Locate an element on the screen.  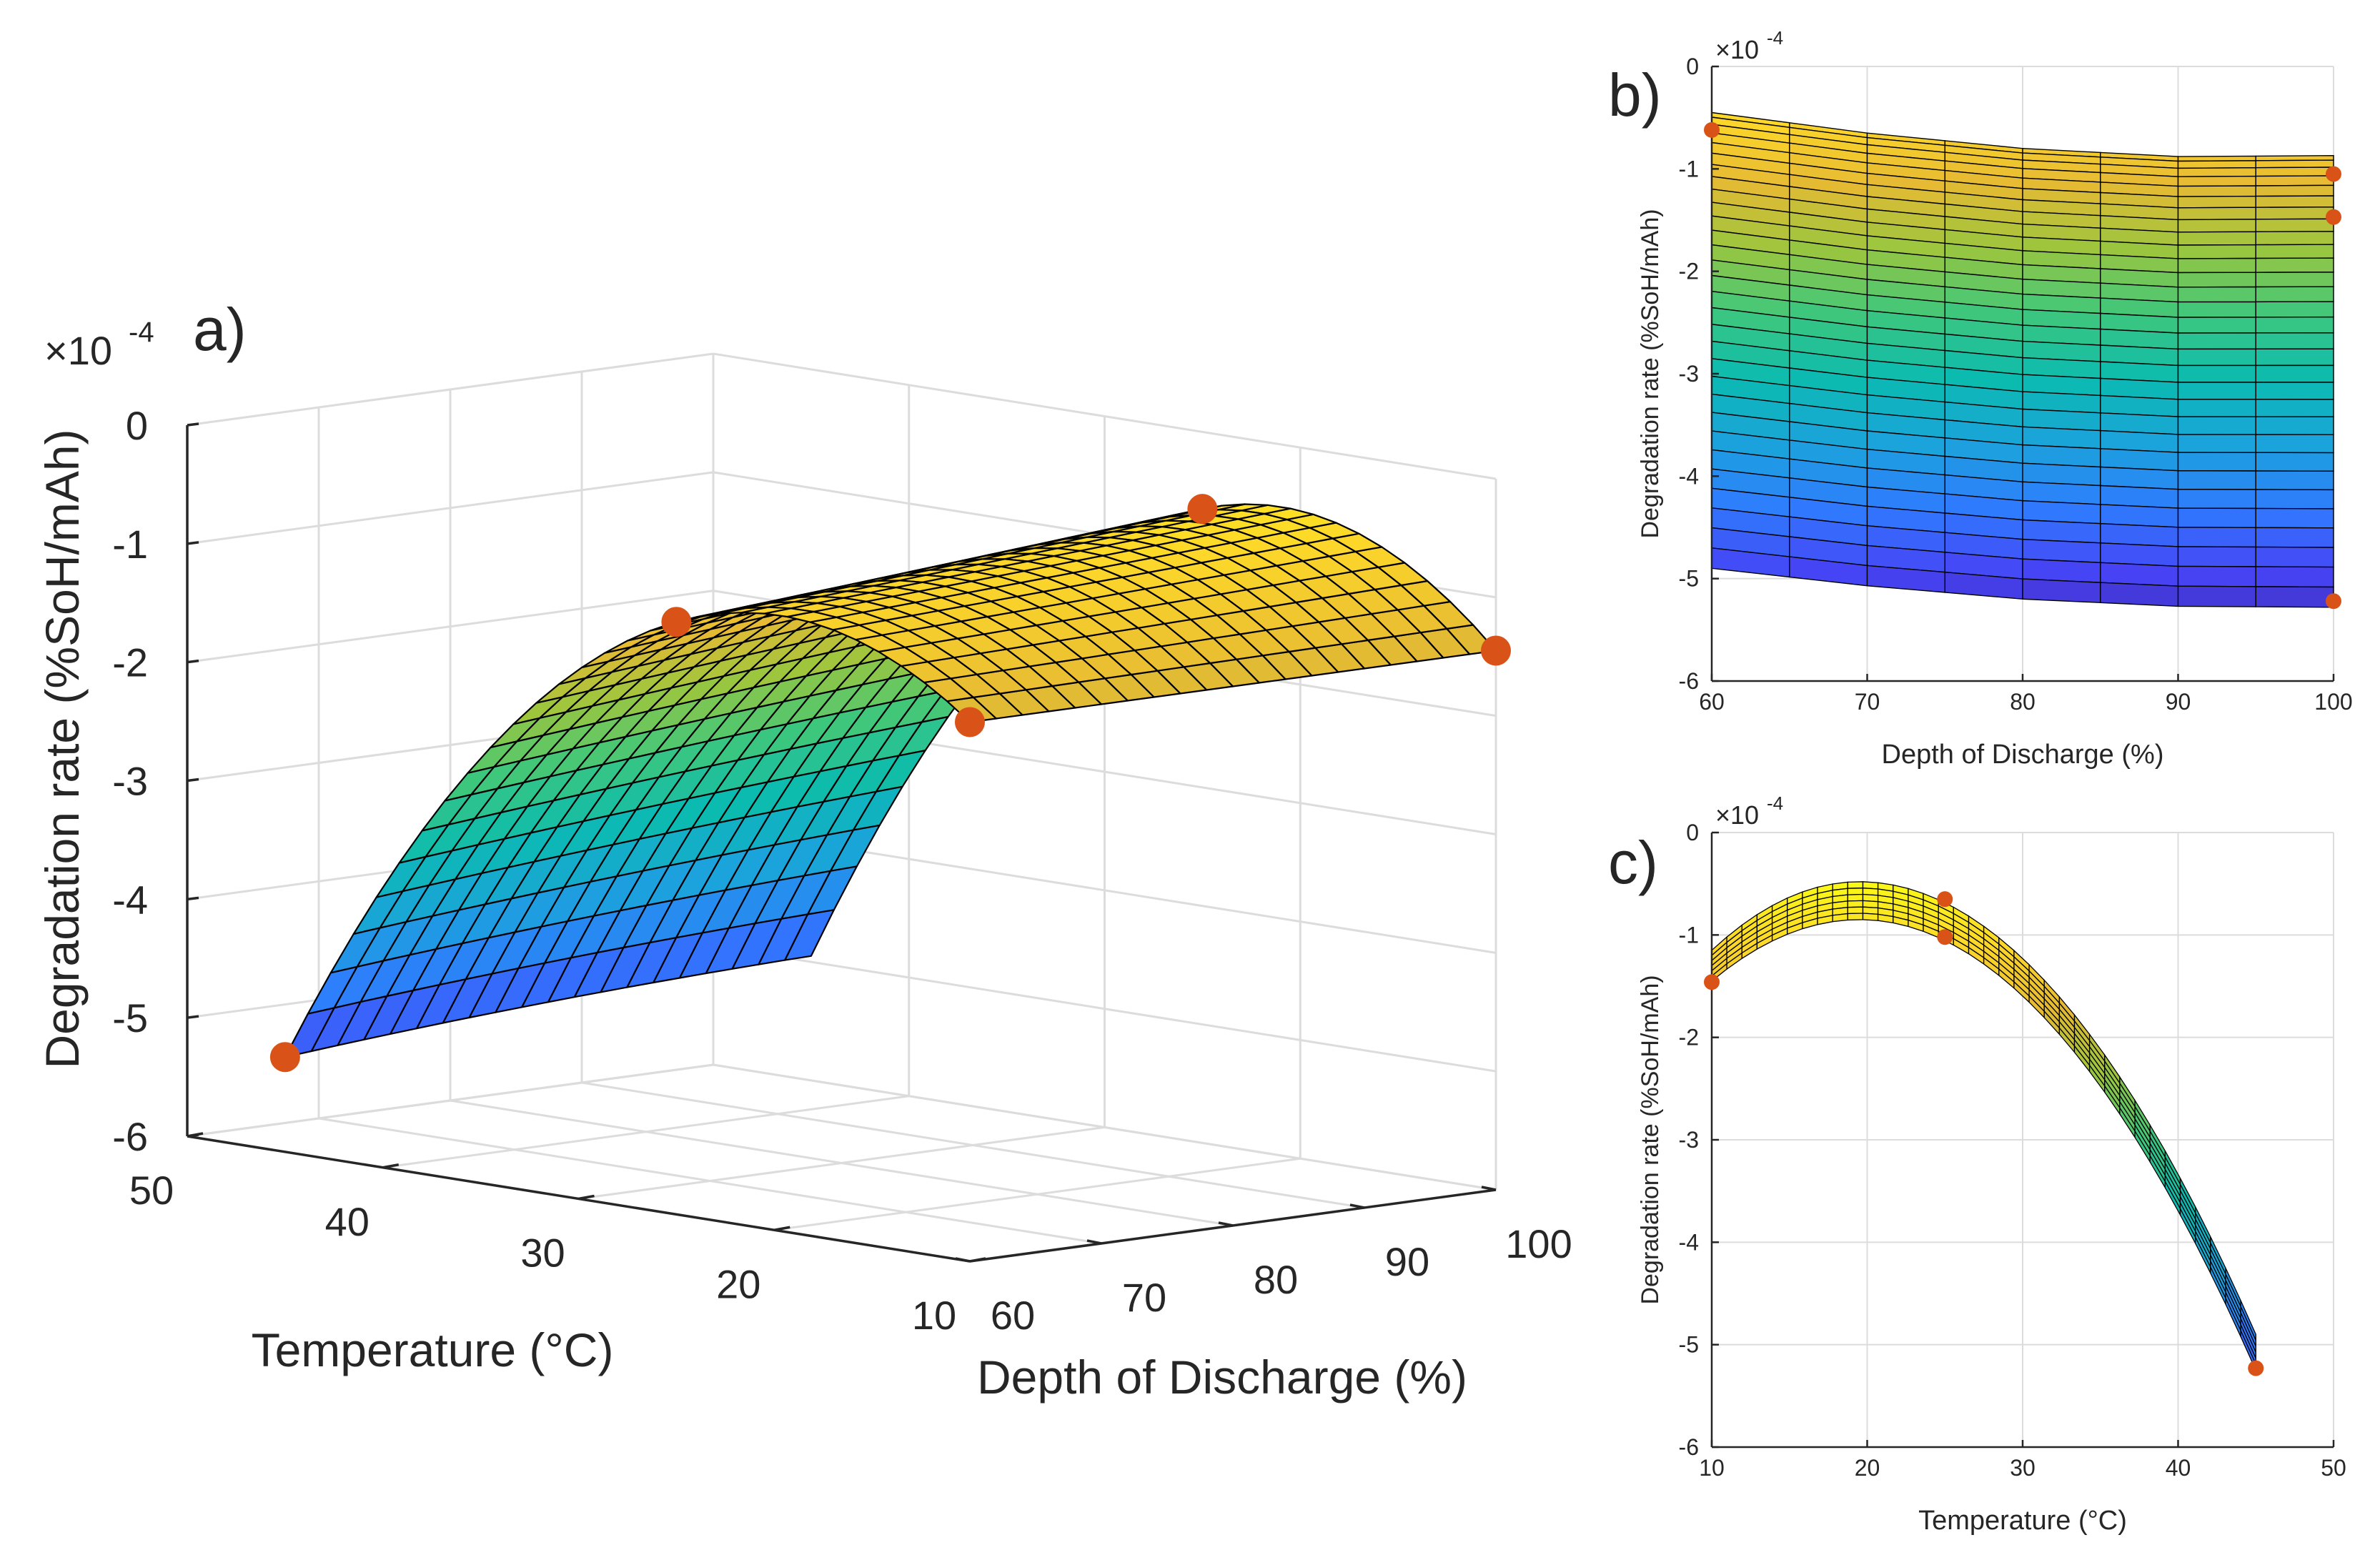
panel-c-data-points is located at coordinates (1984, 1133).